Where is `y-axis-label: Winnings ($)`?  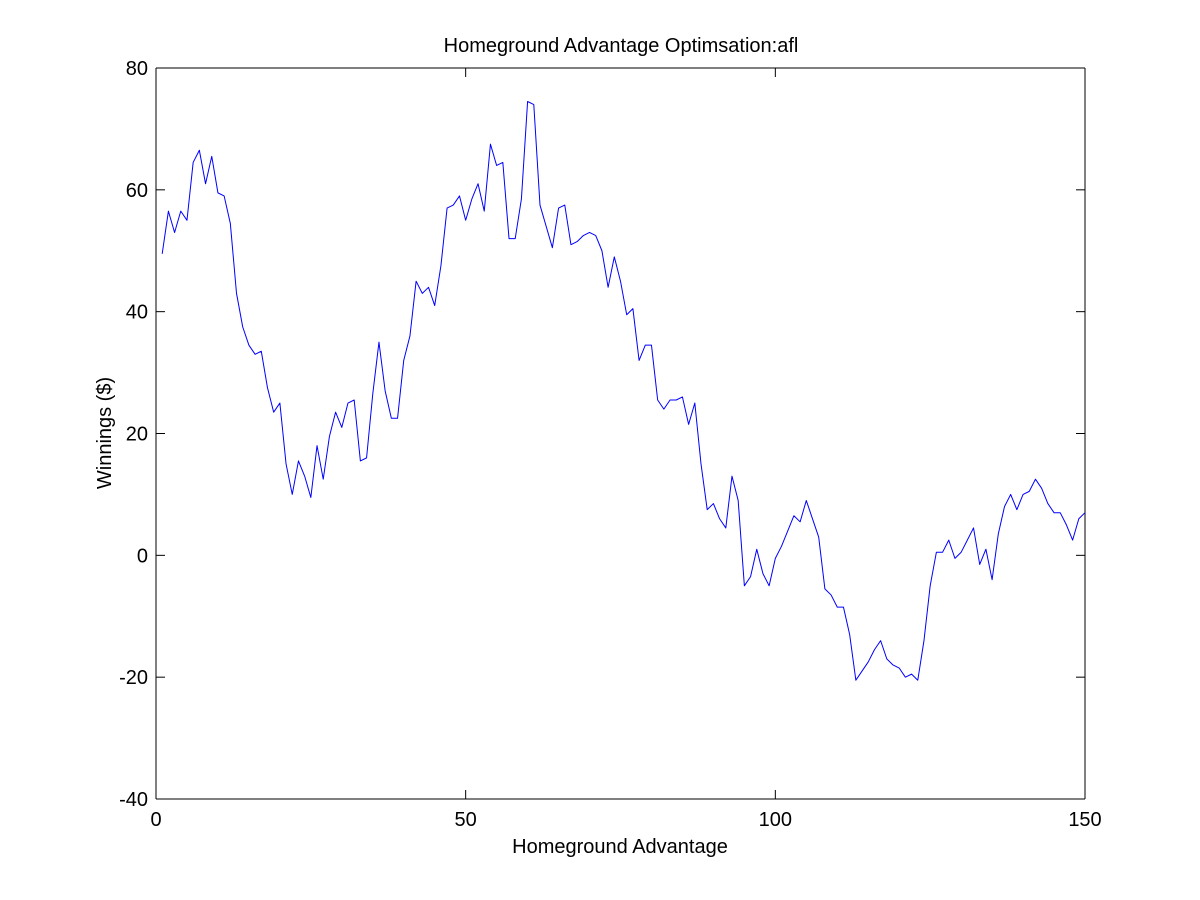 y-axis-label: Winnings ($) is located at coordinates (105, 433).